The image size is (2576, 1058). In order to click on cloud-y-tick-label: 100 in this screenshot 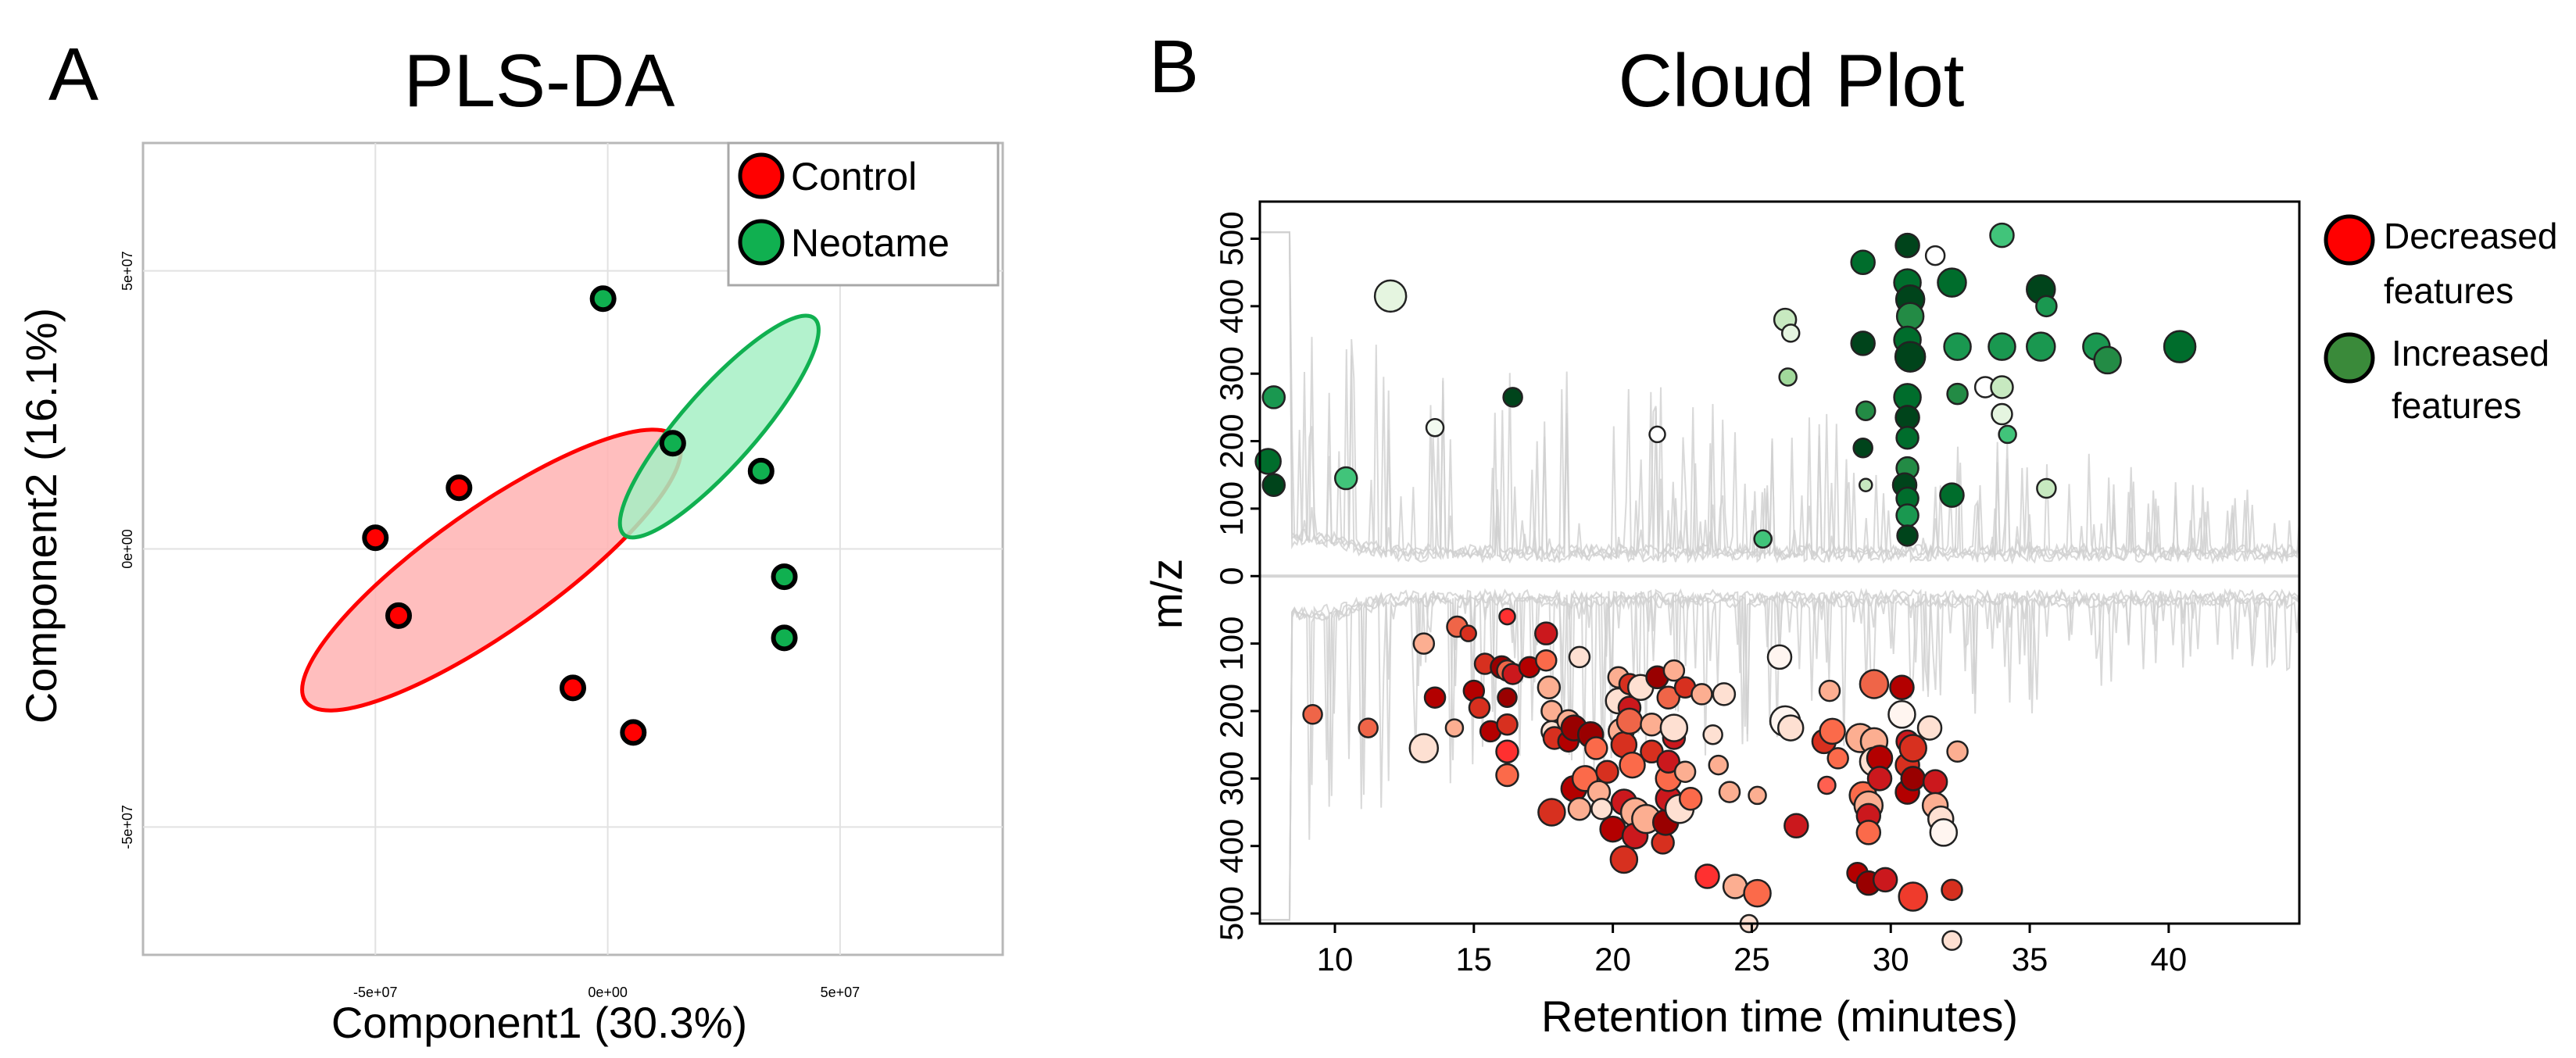, I will do `click(1231, 509)`.